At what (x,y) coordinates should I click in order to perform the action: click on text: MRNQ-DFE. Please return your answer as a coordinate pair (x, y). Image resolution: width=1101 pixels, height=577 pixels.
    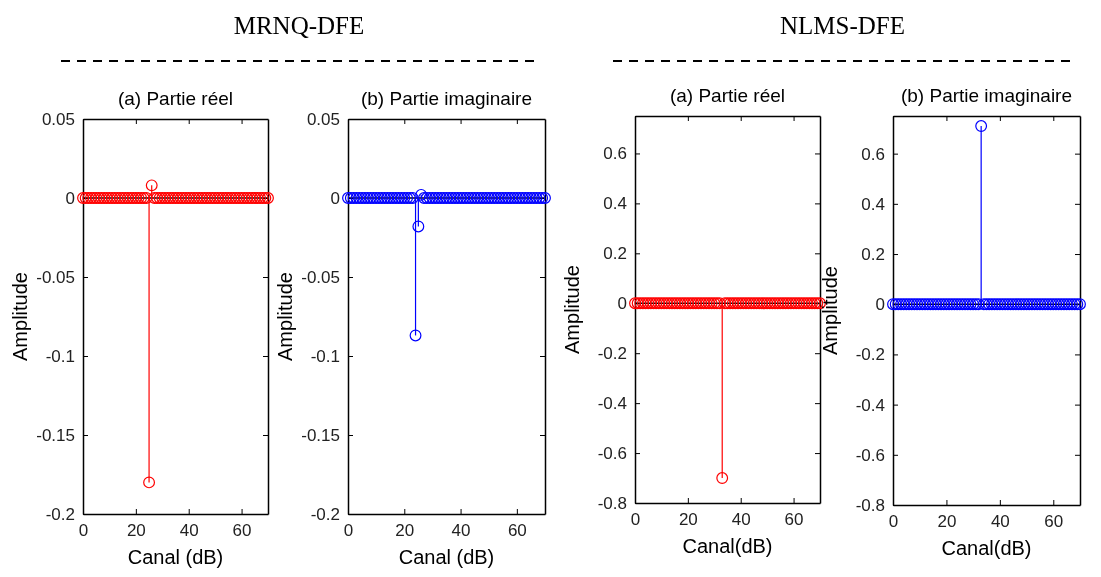
    Looking at the image, I should click on (299, 25).